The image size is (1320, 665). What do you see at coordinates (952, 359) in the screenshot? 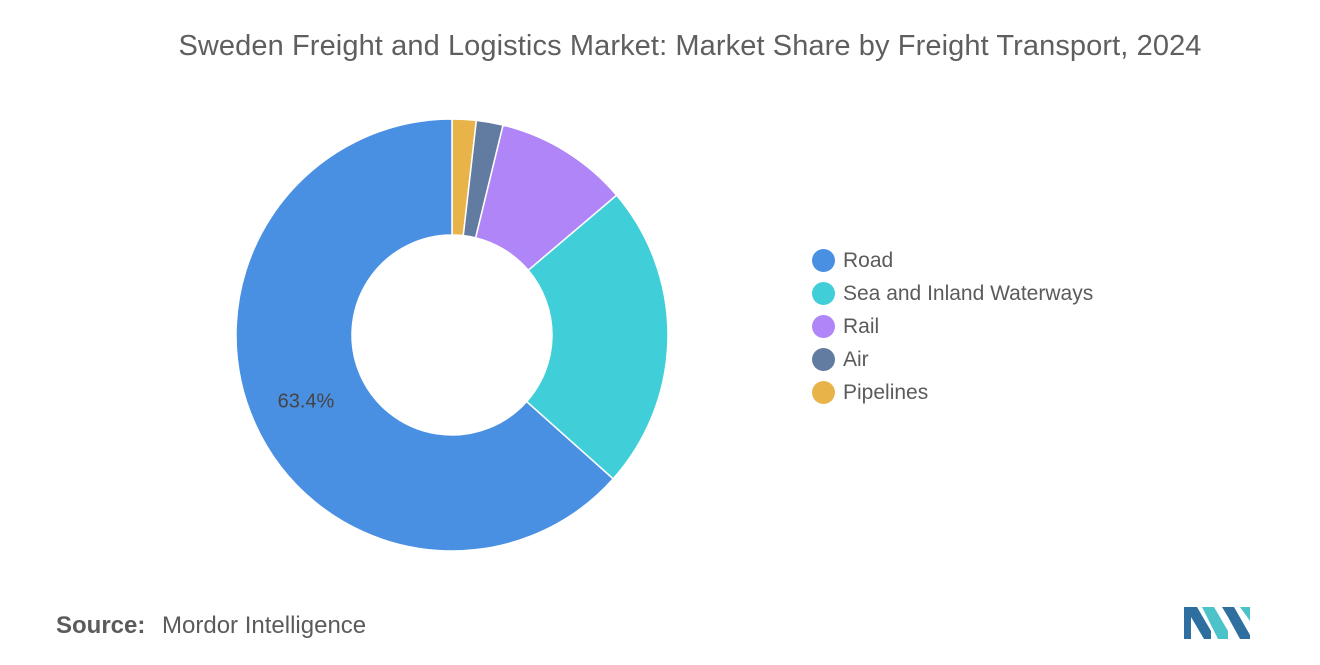
I see `legend-item-air: Air` at bounding box center [952, 359].